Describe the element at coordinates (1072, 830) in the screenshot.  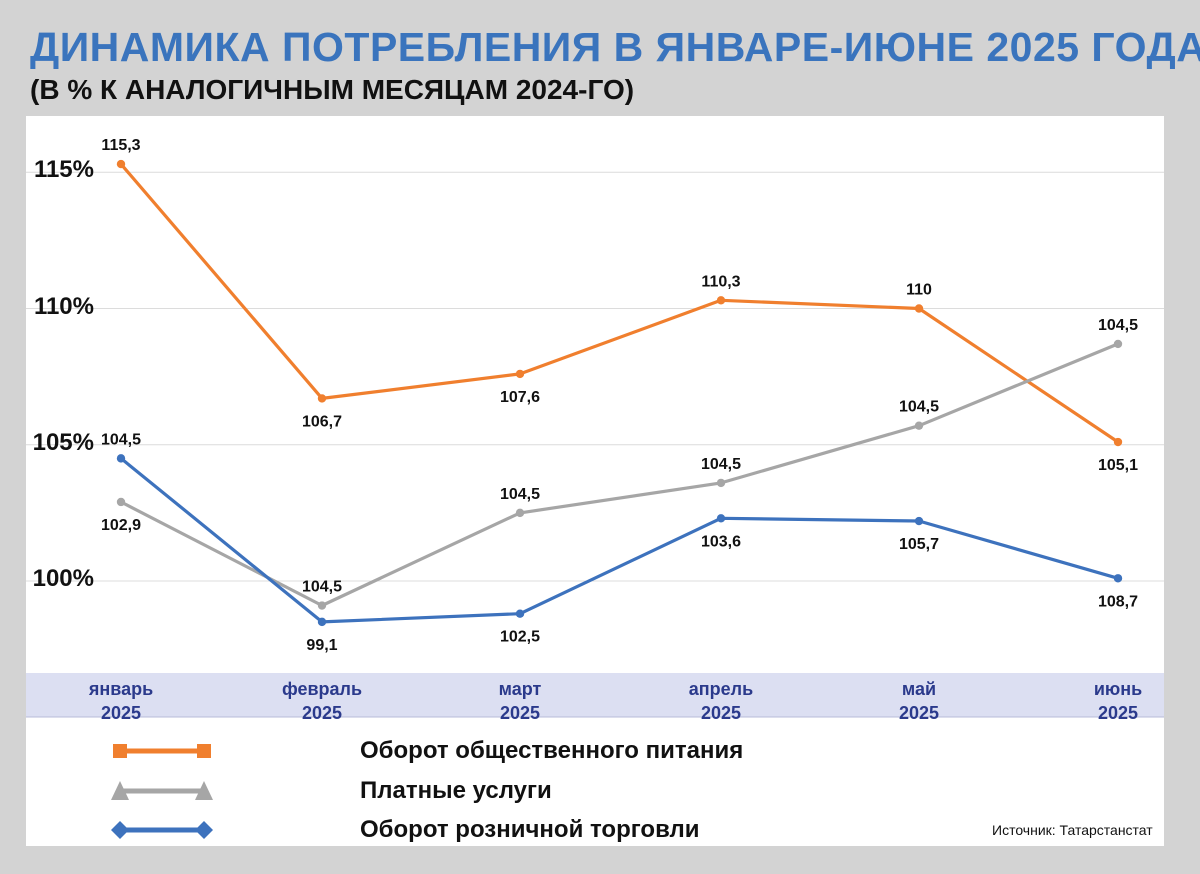
I see `source-note: Источник: Татарстанстат` at that location.